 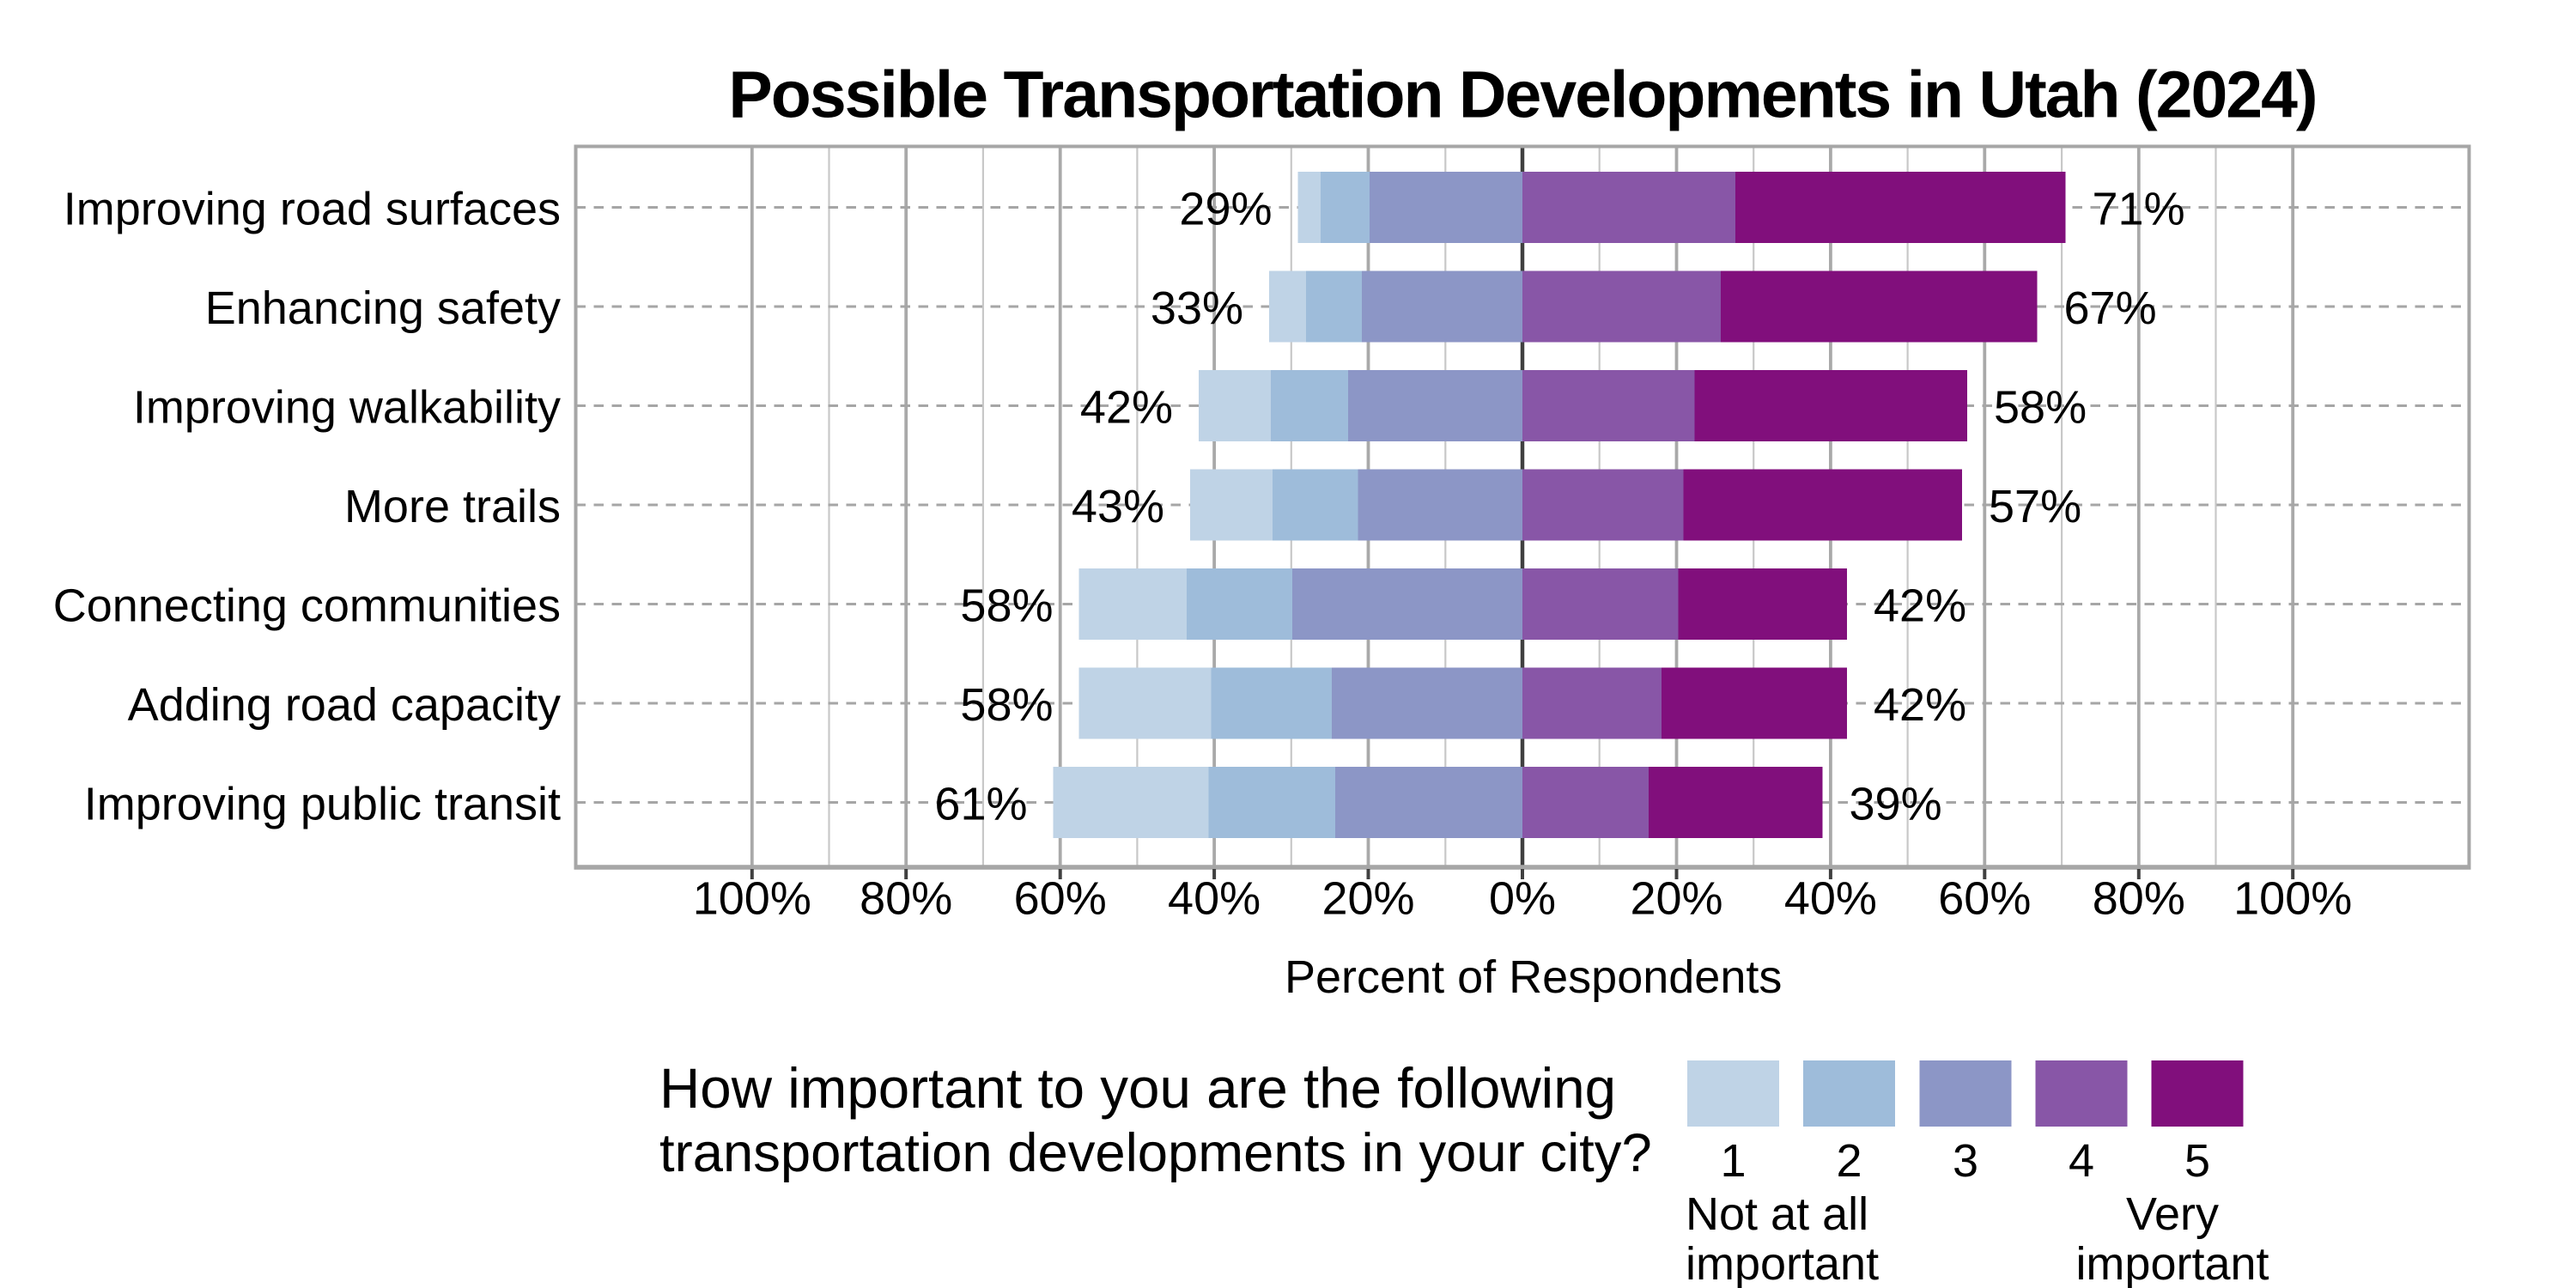 I want to click on svg-text: 39%, so click(x=1896, y=804).